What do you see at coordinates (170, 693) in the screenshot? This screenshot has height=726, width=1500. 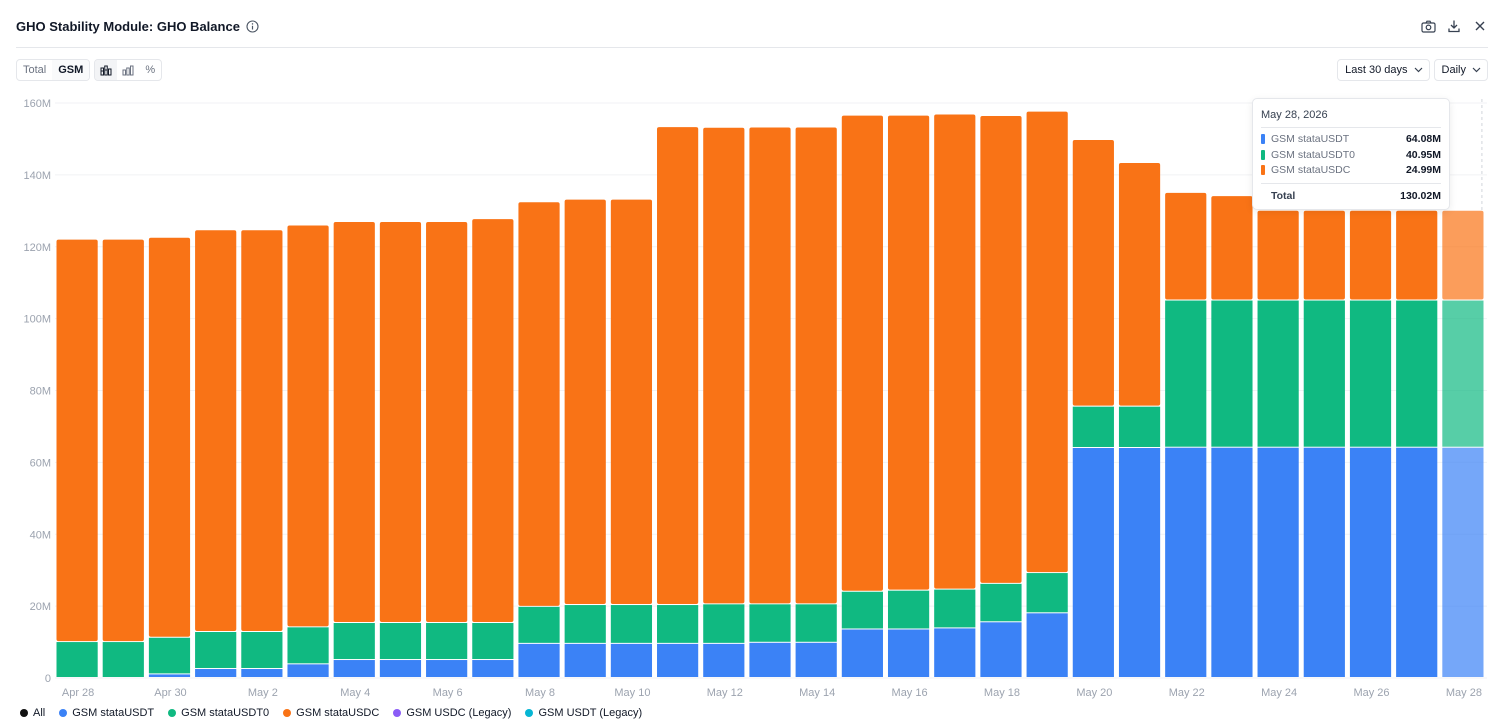 I see `x-tick-label: Apr 30` at bounding box center [170, 693].